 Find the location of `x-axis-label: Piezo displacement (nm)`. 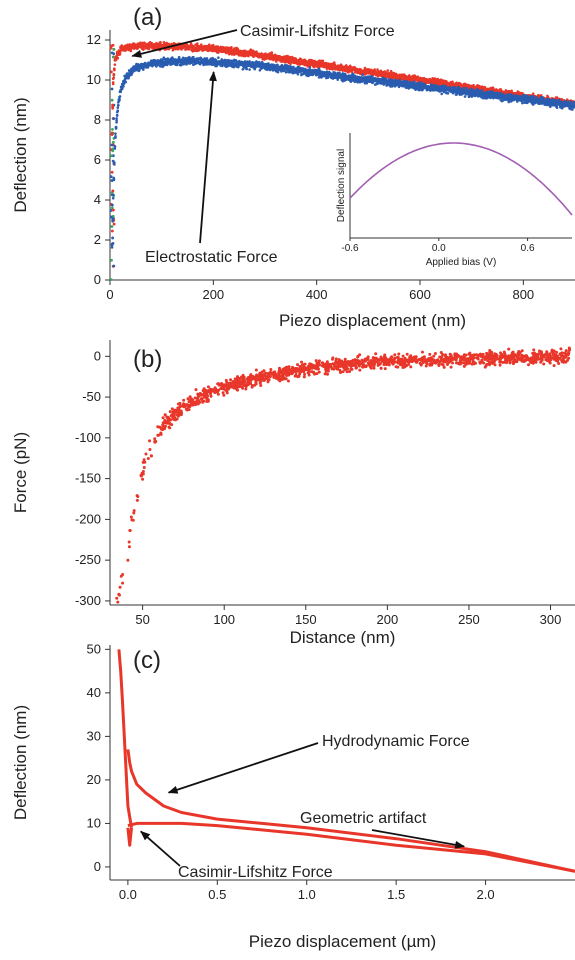

x-axis-label: Piezo displacement (nm) is located at coordinates (372, 320).